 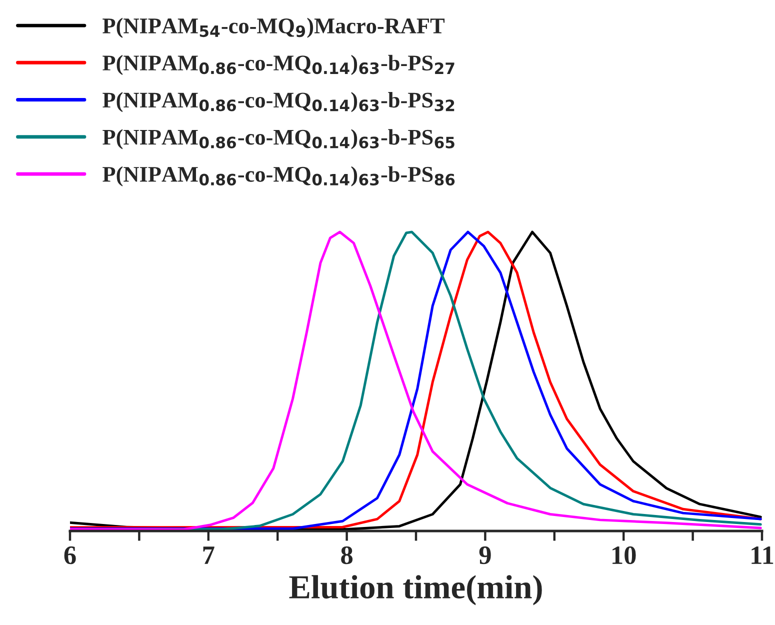 What do you see at coordinates (278, 139) in the screenshot?
I see `legend-label: P(NIPAM$_{0.86}$-co-MQ$_{0.14}$)$_{63}$-b-PS$_{65}$` at bounding box center [278, 139].